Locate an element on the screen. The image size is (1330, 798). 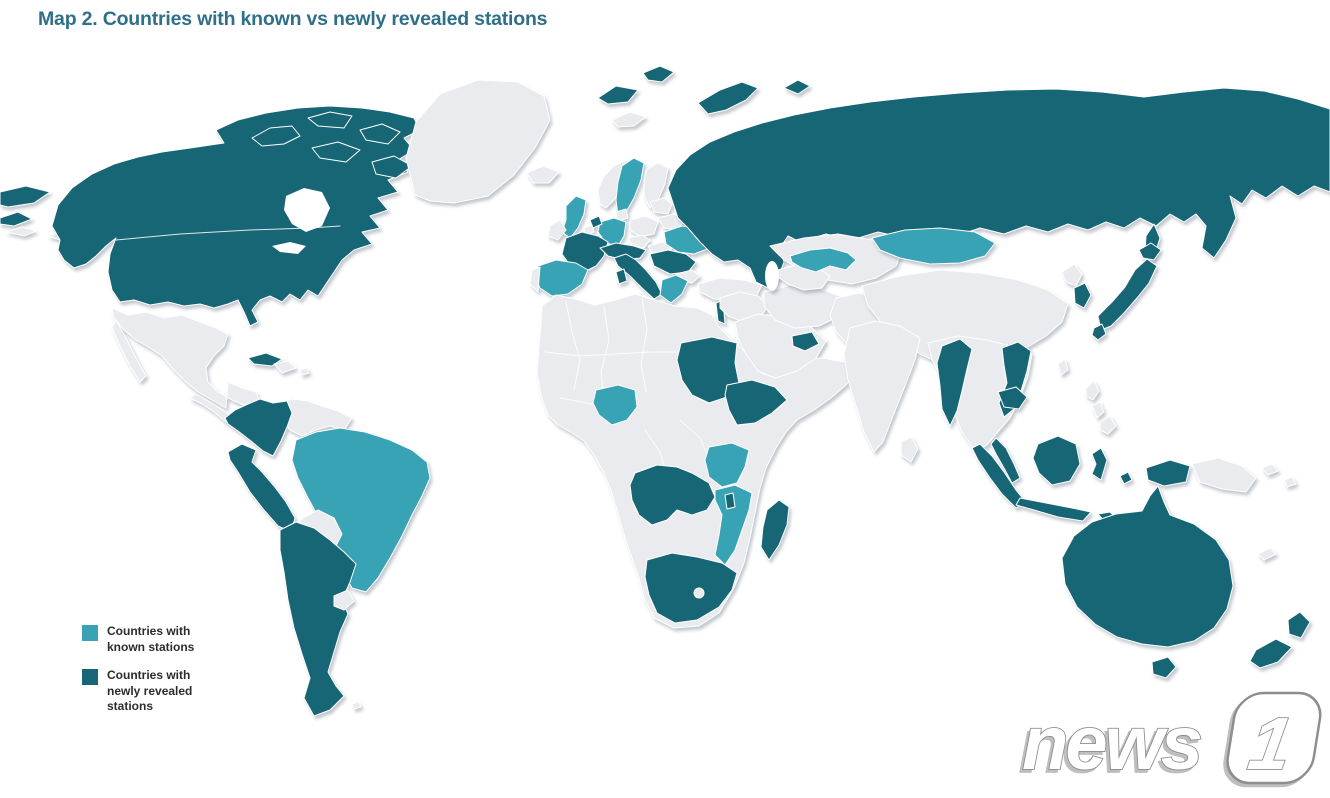
legend-swatch-known-icon is located at coordinates (90, 633).